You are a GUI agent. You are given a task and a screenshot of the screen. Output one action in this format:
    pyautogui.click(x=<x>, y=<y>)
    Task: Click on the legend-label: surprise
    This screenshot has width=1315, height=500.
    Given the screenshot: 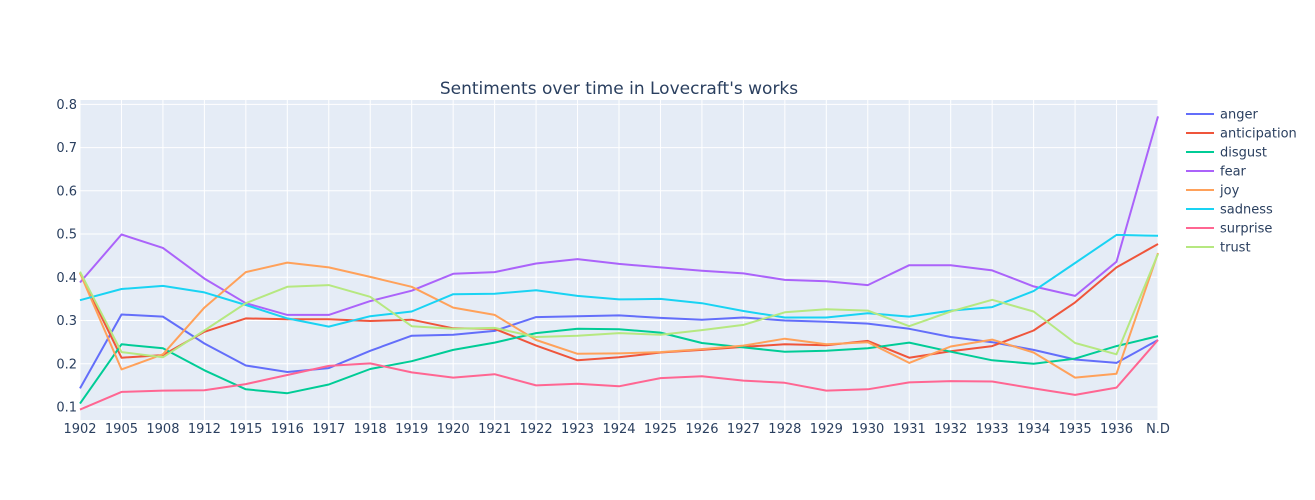 What is the action you would take?
    pyautogui.click(x=1246, y=229)
    